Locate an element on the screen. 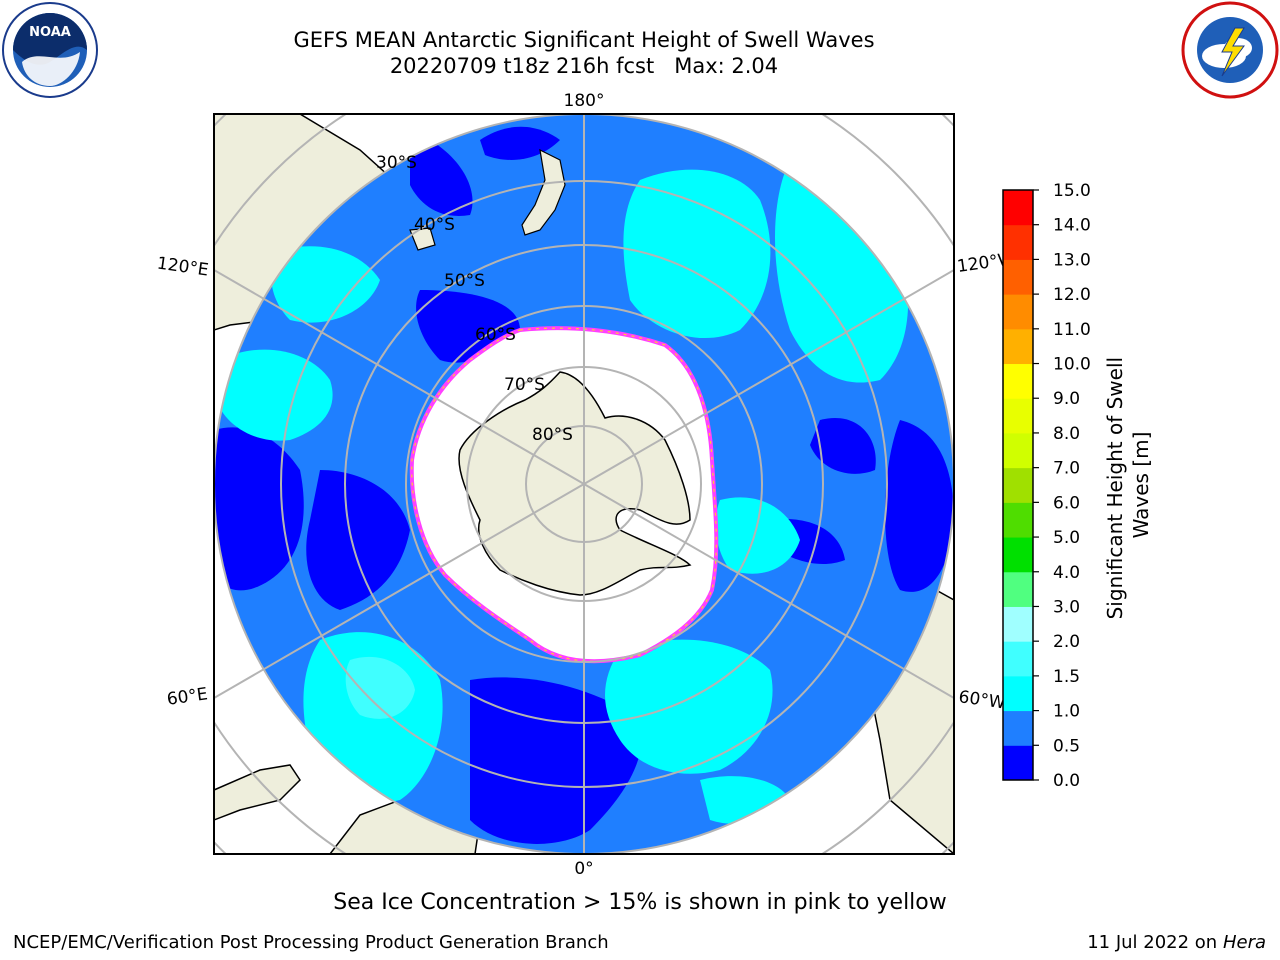  colorbar-tick-label: 5.0 is located at coordinates (1066, 538).